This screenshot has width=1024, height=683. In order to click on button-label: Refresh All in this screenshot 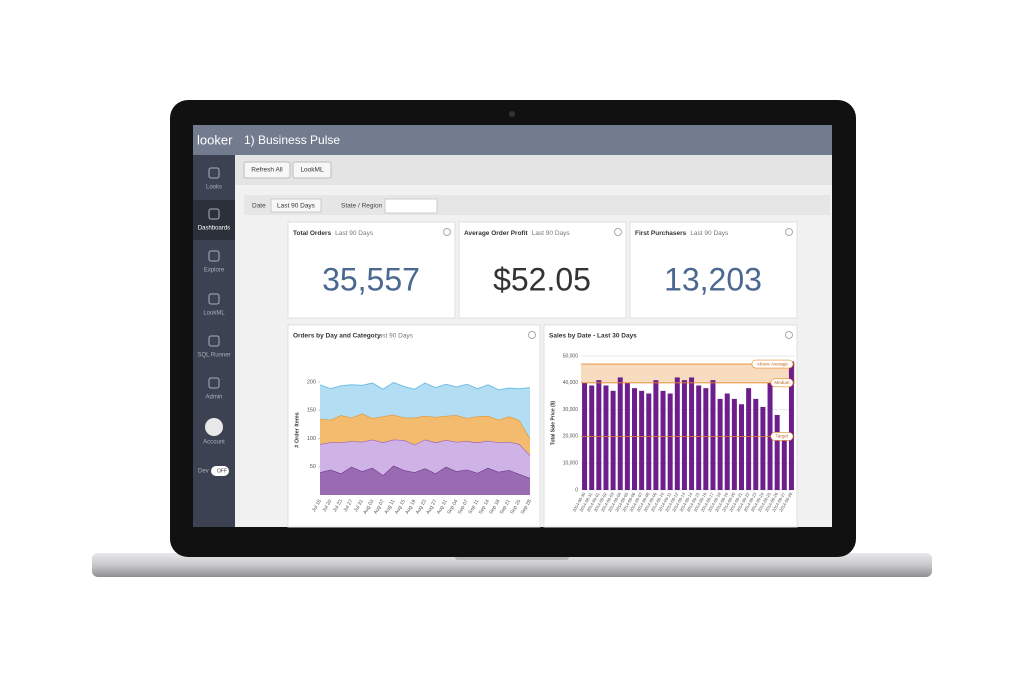, I will do `click(267, 170)`.